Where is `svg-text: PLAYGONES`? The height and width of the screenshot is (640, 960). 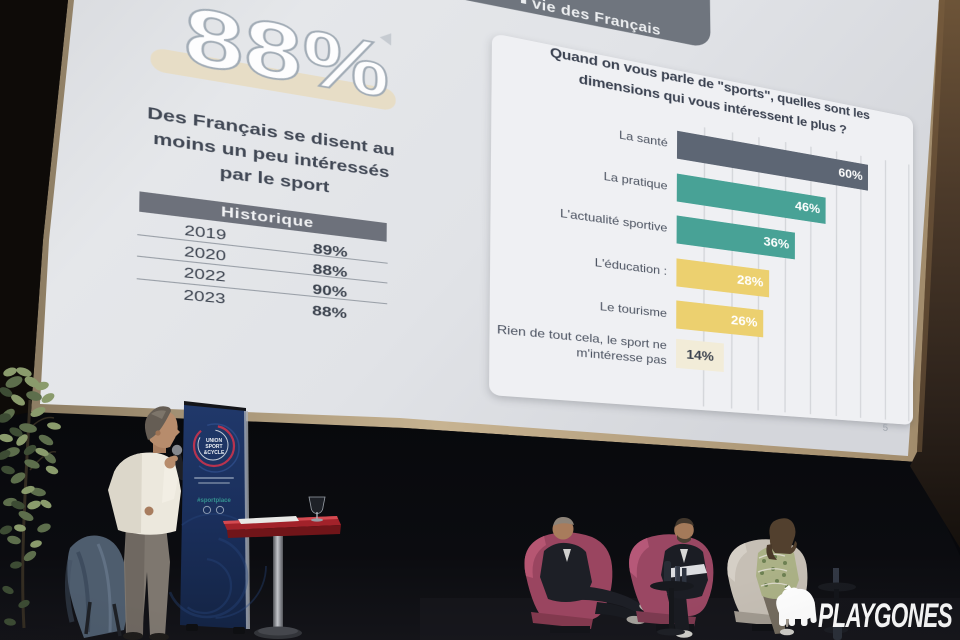 svg-text: PLAYGONES is located at coordinates (885, 616).